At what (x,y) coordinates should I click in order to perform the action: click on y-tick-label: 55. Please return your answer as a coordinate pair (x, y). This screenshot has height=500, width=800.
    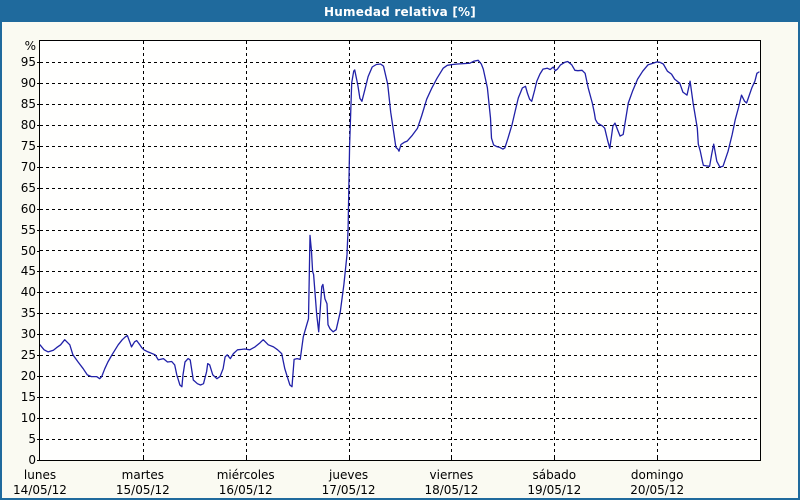
    Looking at the image, I should click on (28, 229).